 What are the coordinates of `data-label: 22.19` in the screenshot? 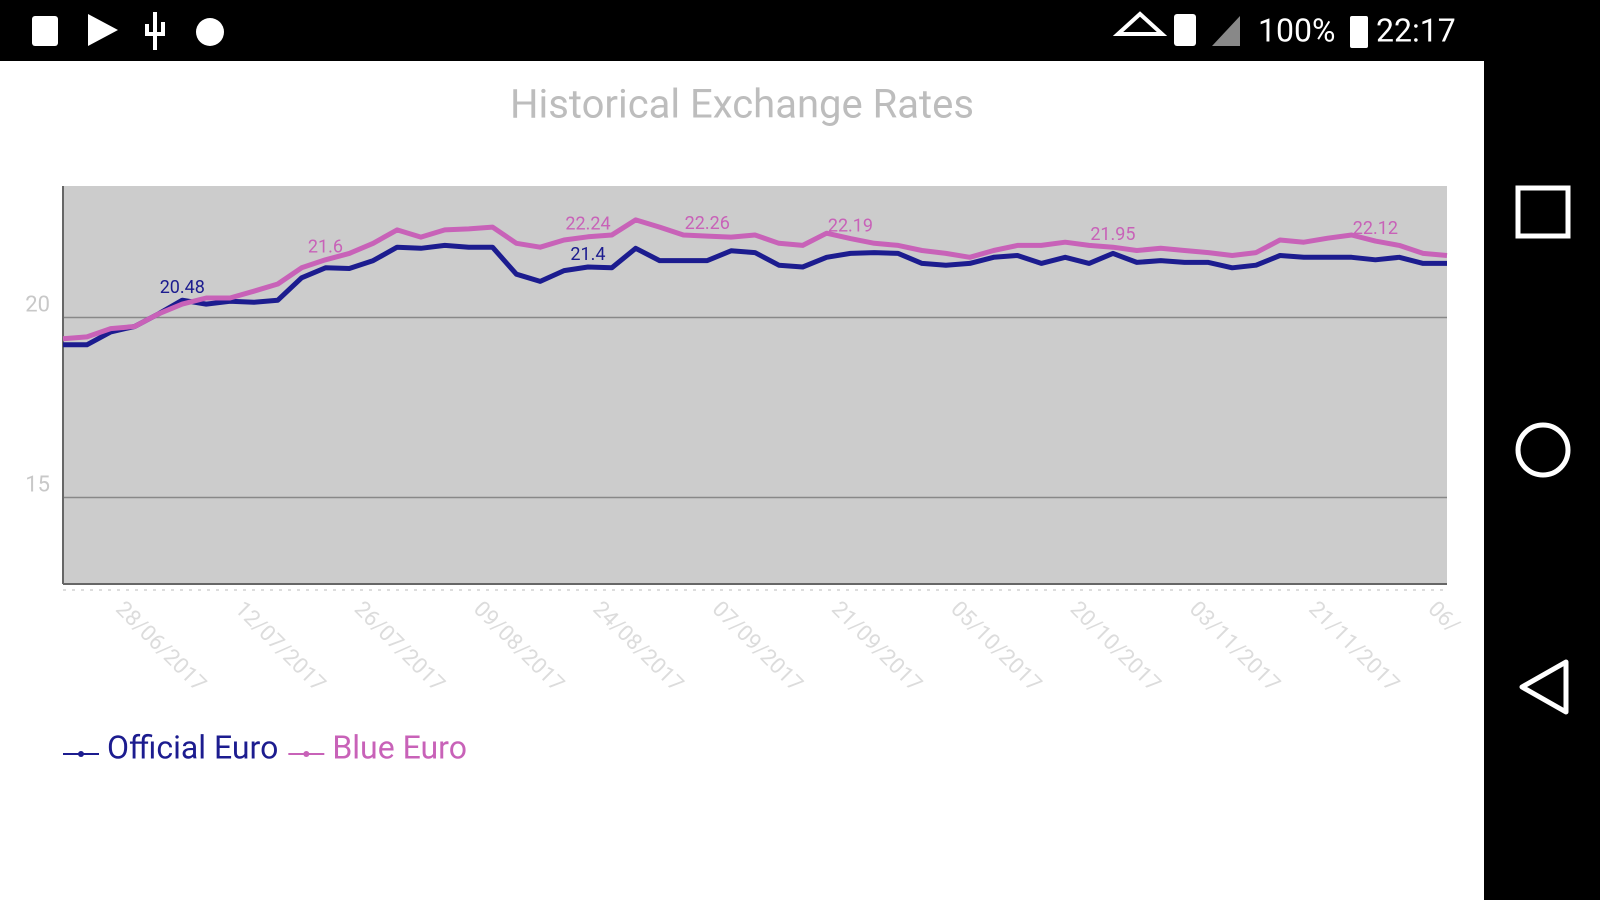 It's located at (850, 225).